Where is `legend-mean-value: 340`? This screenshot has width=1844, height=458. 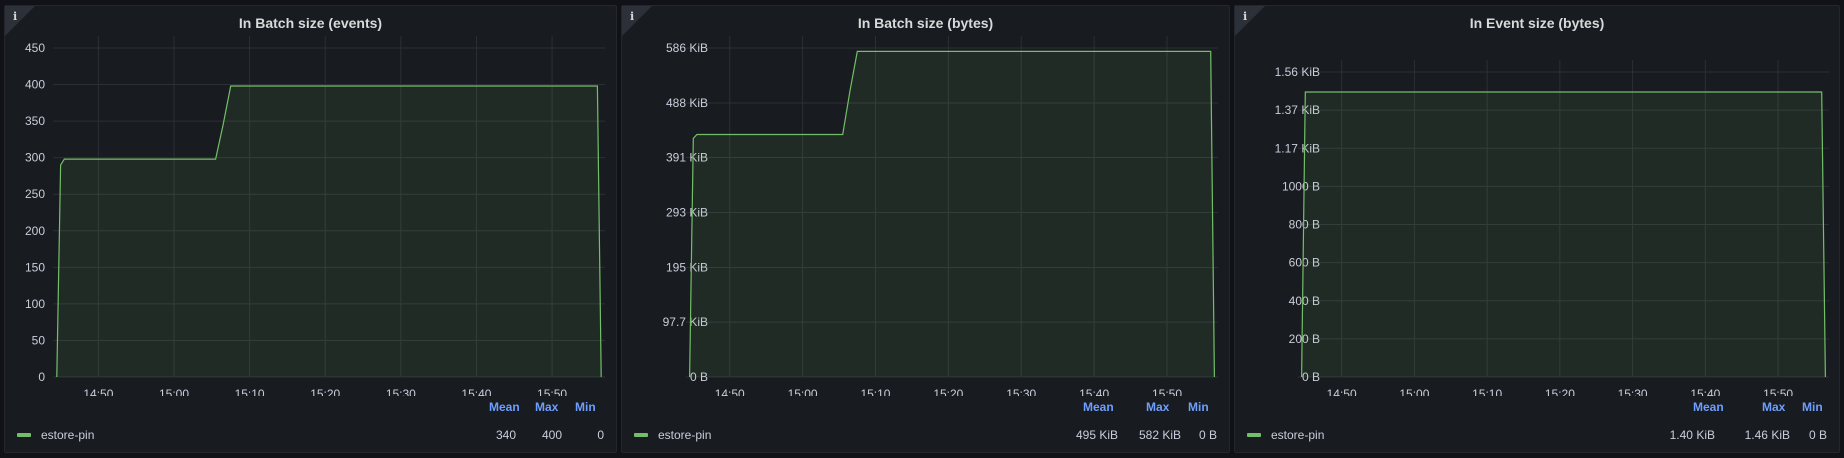
legend-mean-value: 340 is located at coordinates (505, 435).